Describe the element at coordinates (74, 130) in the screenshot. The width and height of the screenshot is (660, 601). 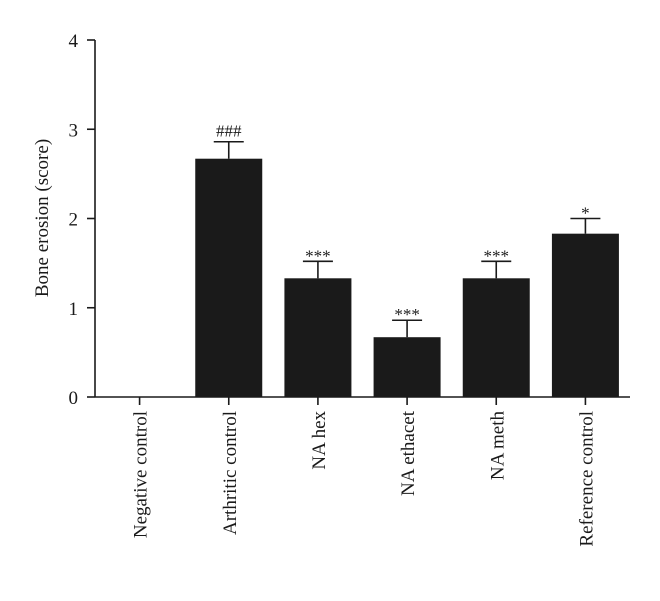
I see `y-tick-label: 3` at that location.